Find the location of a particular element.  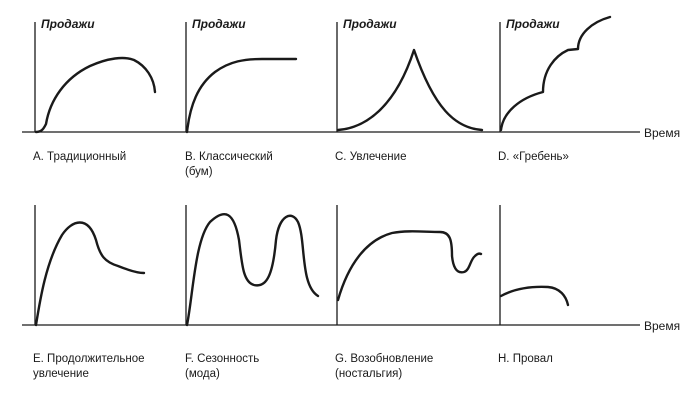

caption-g-line-2: (ностальгия) is located at coordinates (368, 374).